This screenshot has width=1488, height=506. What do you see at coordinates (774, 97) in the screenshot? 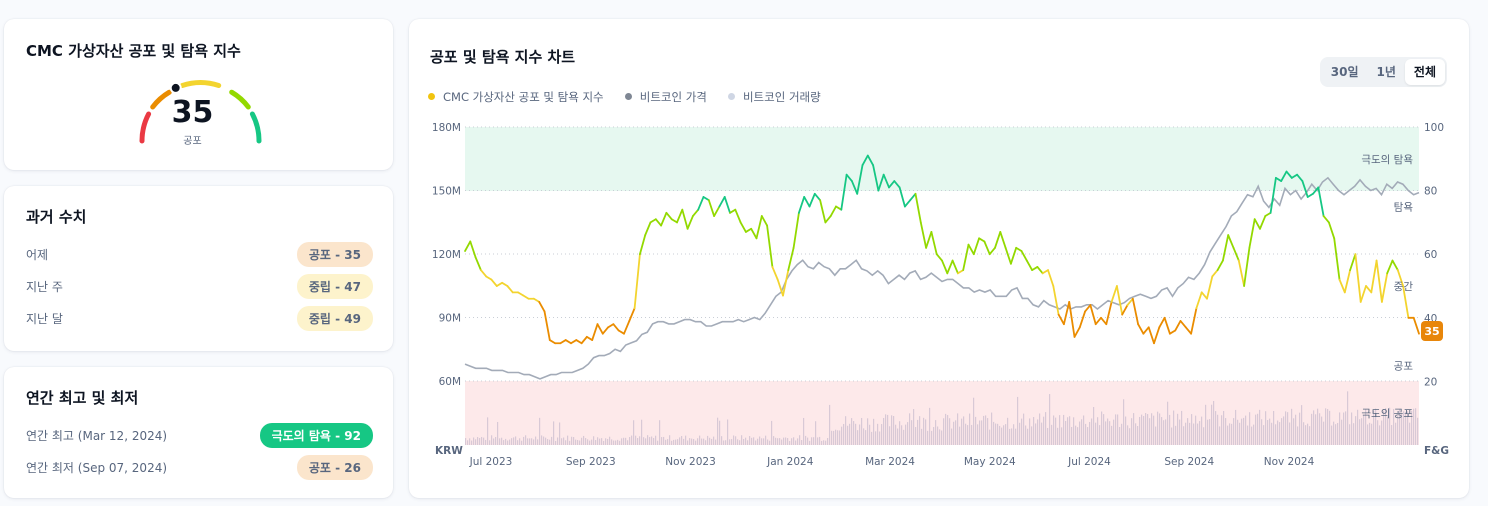
I see `legend-btc-volume: 비트코인 거래량` at bounding box center [774, 97].